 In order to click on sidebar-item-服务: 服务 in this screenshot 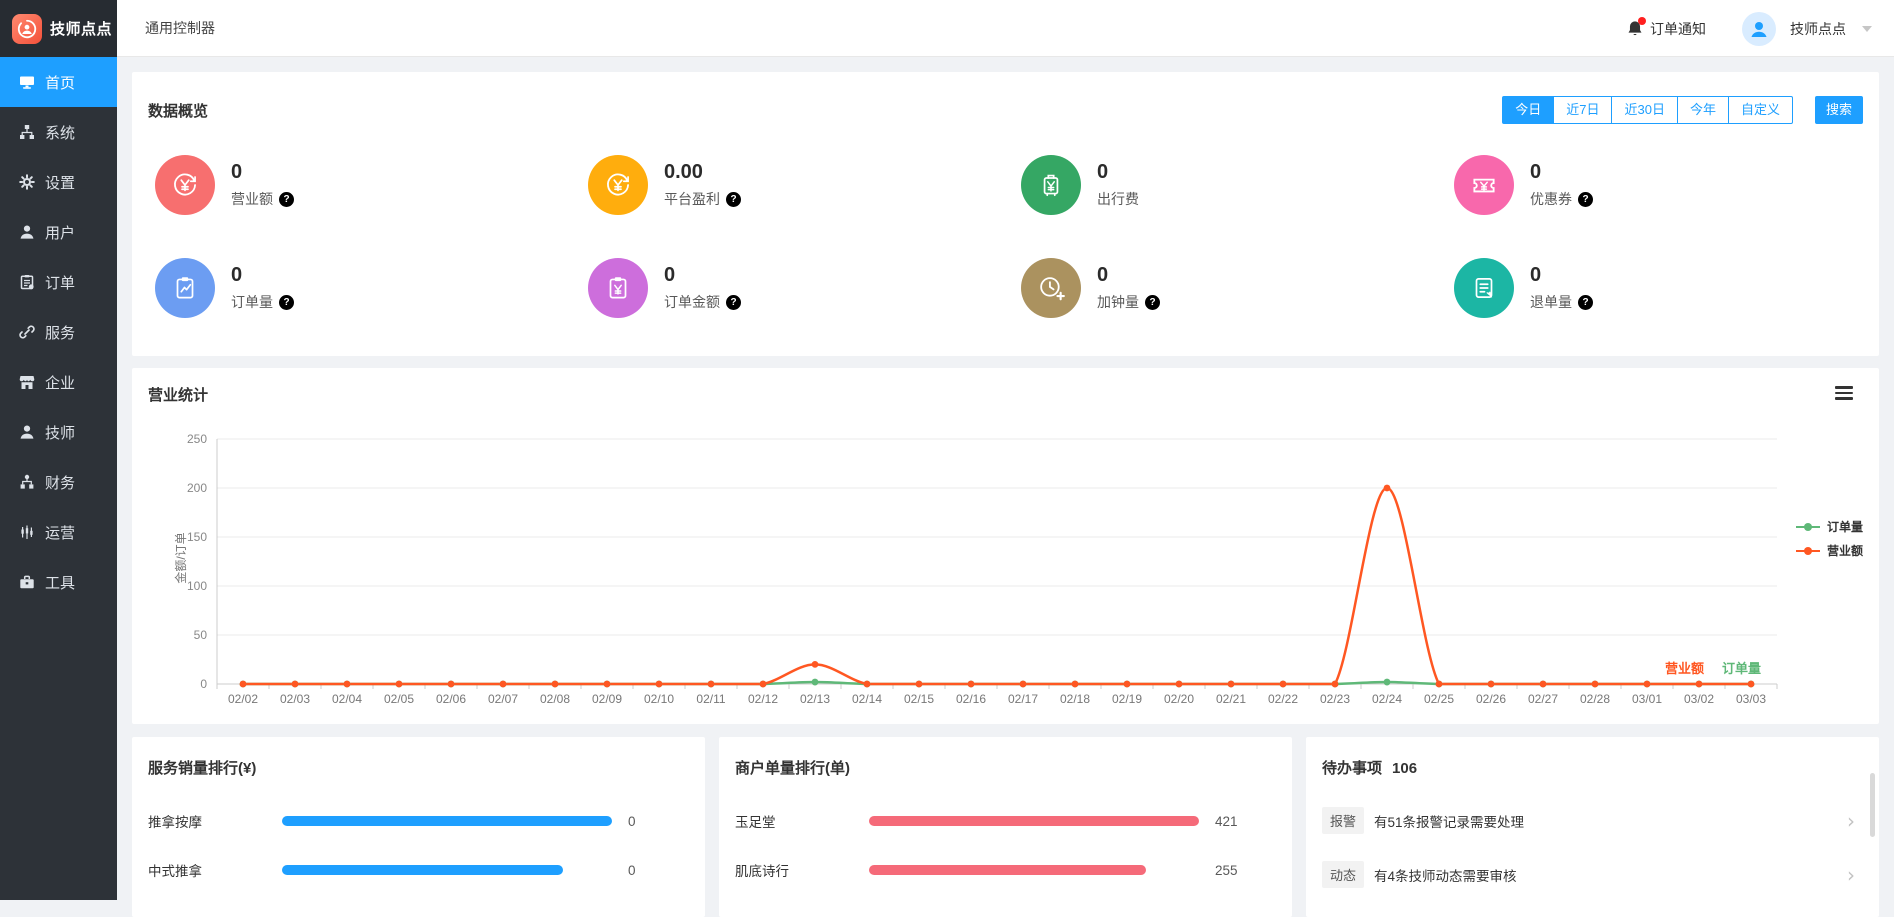, I will do `click(58, 332)`.